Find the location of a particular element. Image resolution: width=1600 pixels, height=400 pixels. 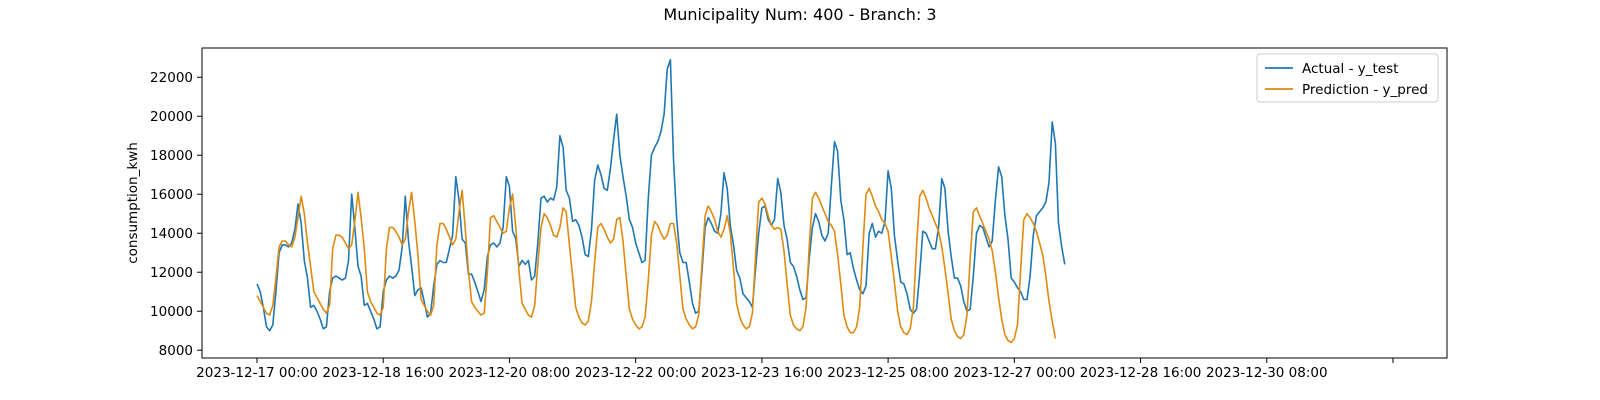

x-tick-label: 2023-12-25 08:00 is located at coordinates (888, 373).